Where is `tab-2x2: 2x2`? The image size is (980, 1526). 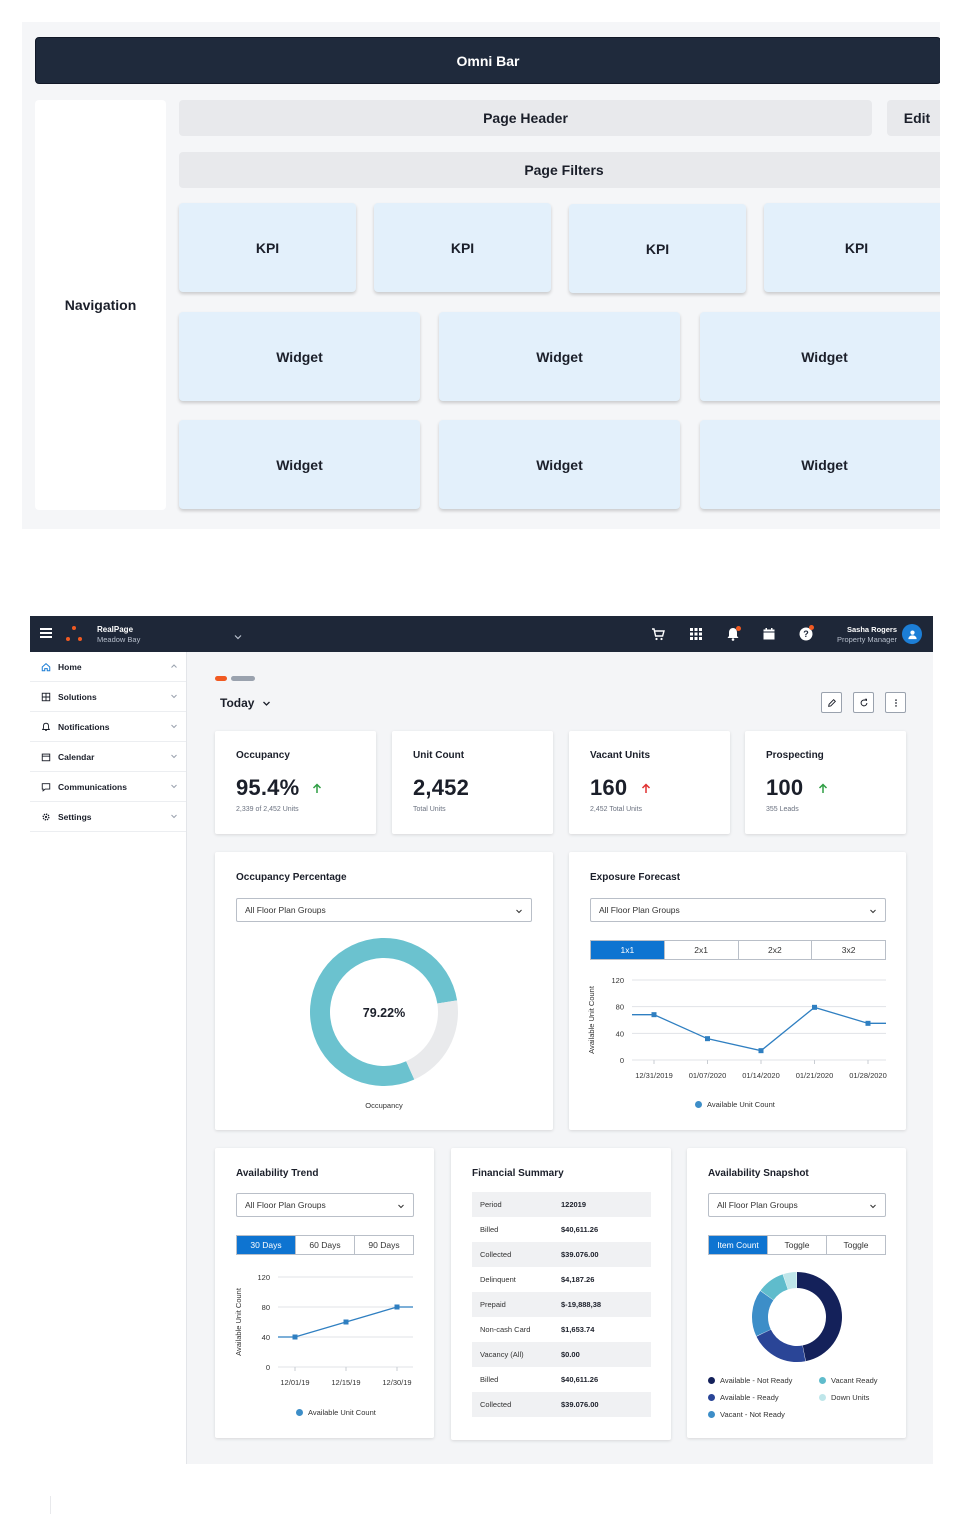 tab-2x2: 2x2 is located at coordinates (776, 950).